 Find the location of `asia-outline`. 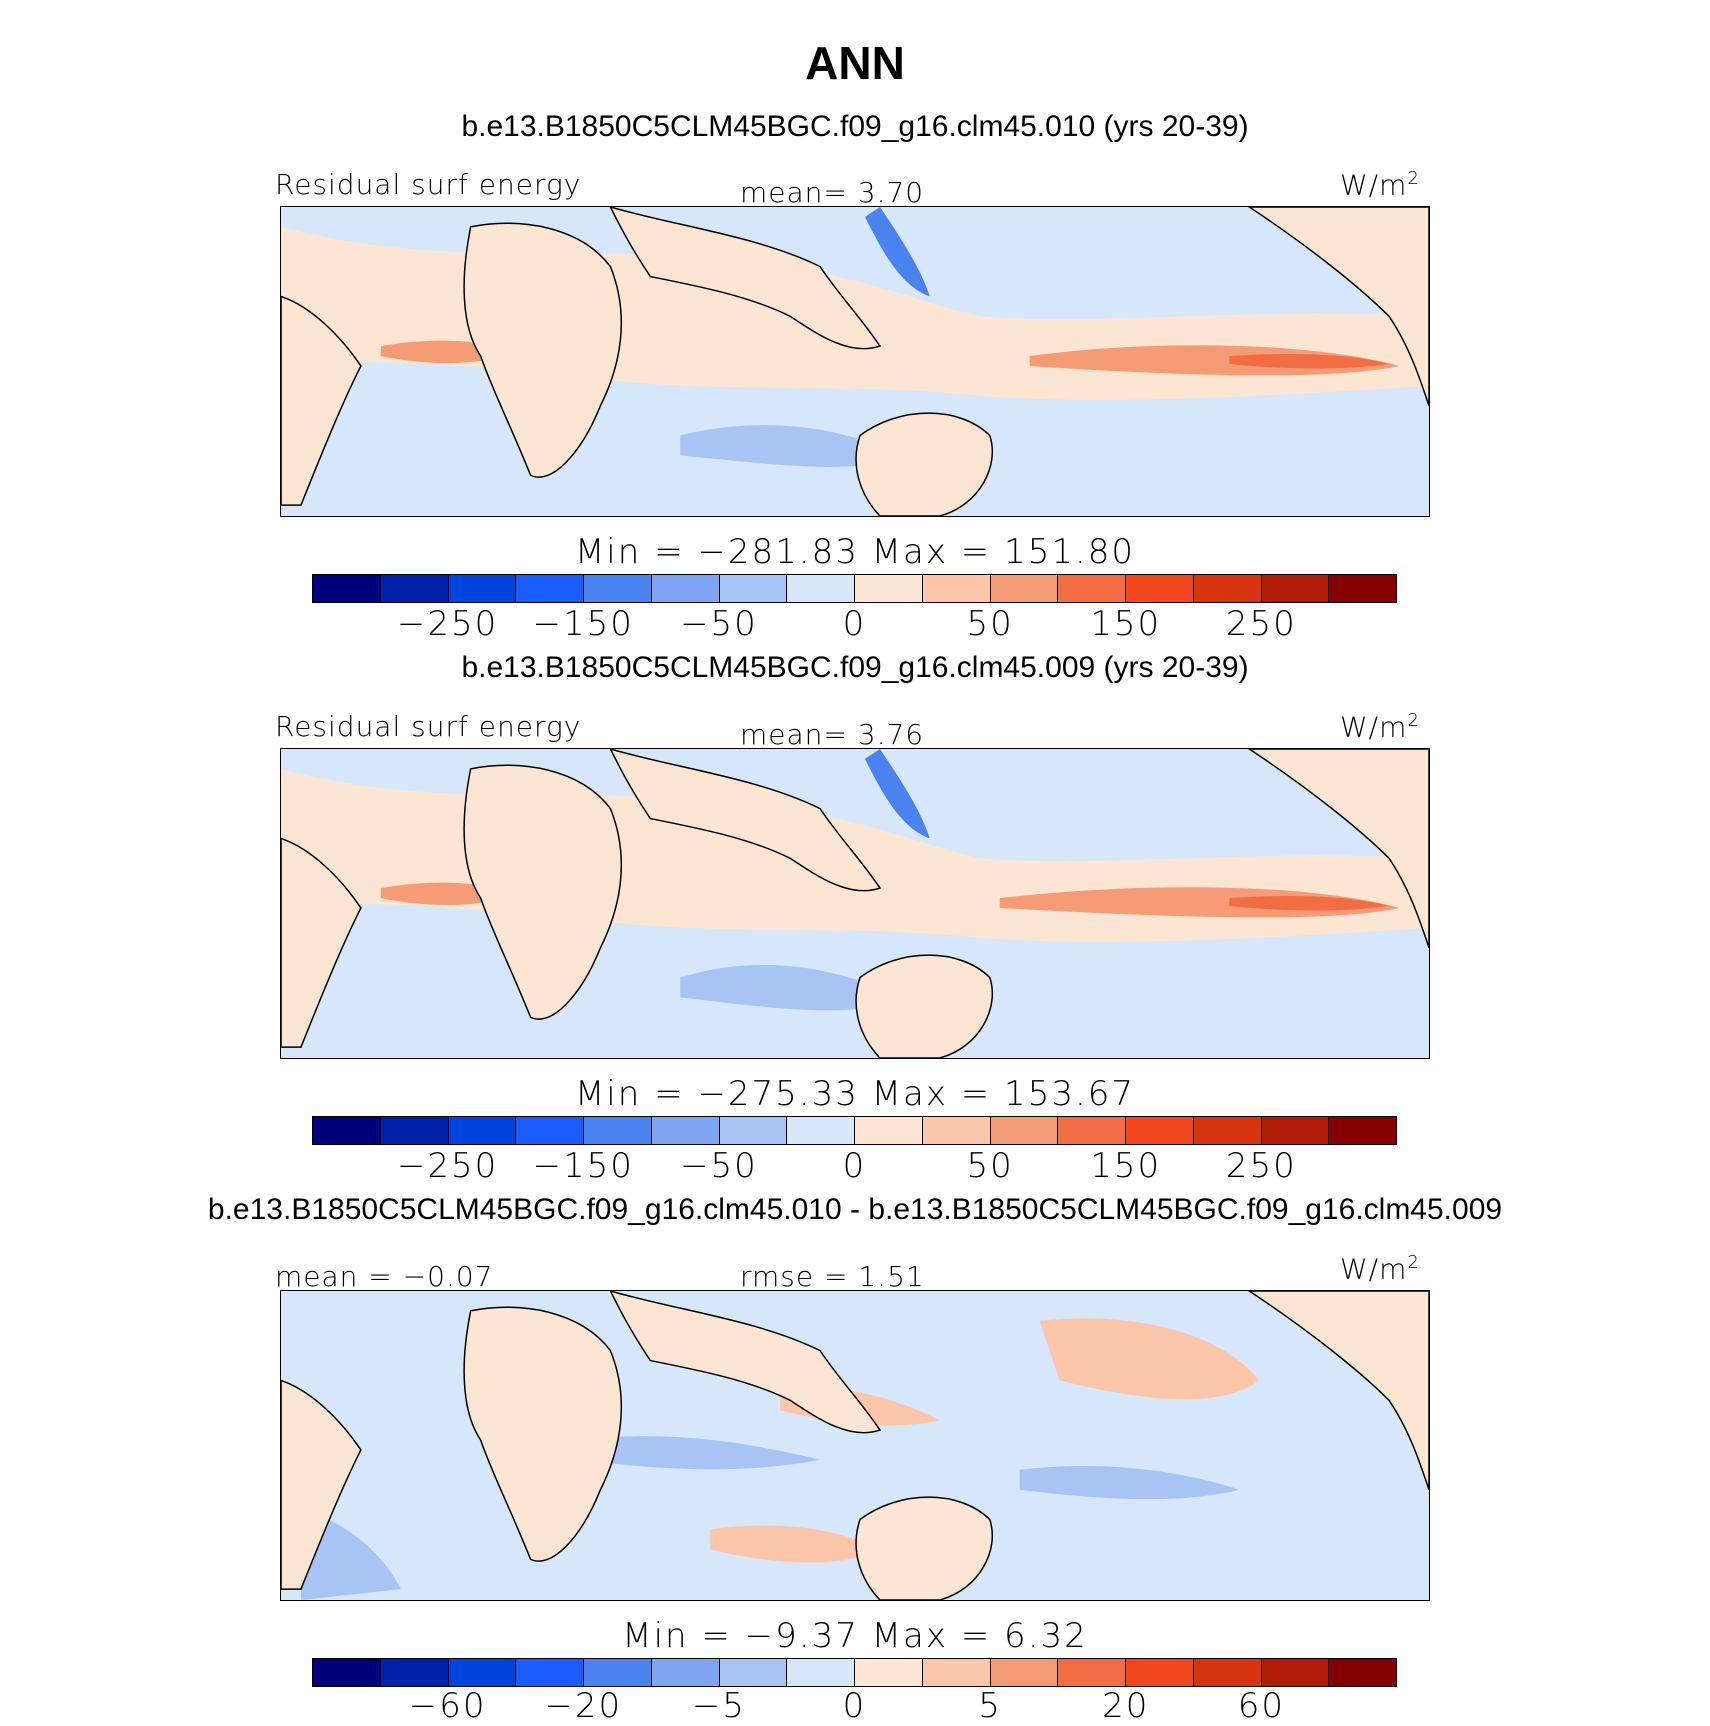

asia-outline is located at coordinates (745, 278).